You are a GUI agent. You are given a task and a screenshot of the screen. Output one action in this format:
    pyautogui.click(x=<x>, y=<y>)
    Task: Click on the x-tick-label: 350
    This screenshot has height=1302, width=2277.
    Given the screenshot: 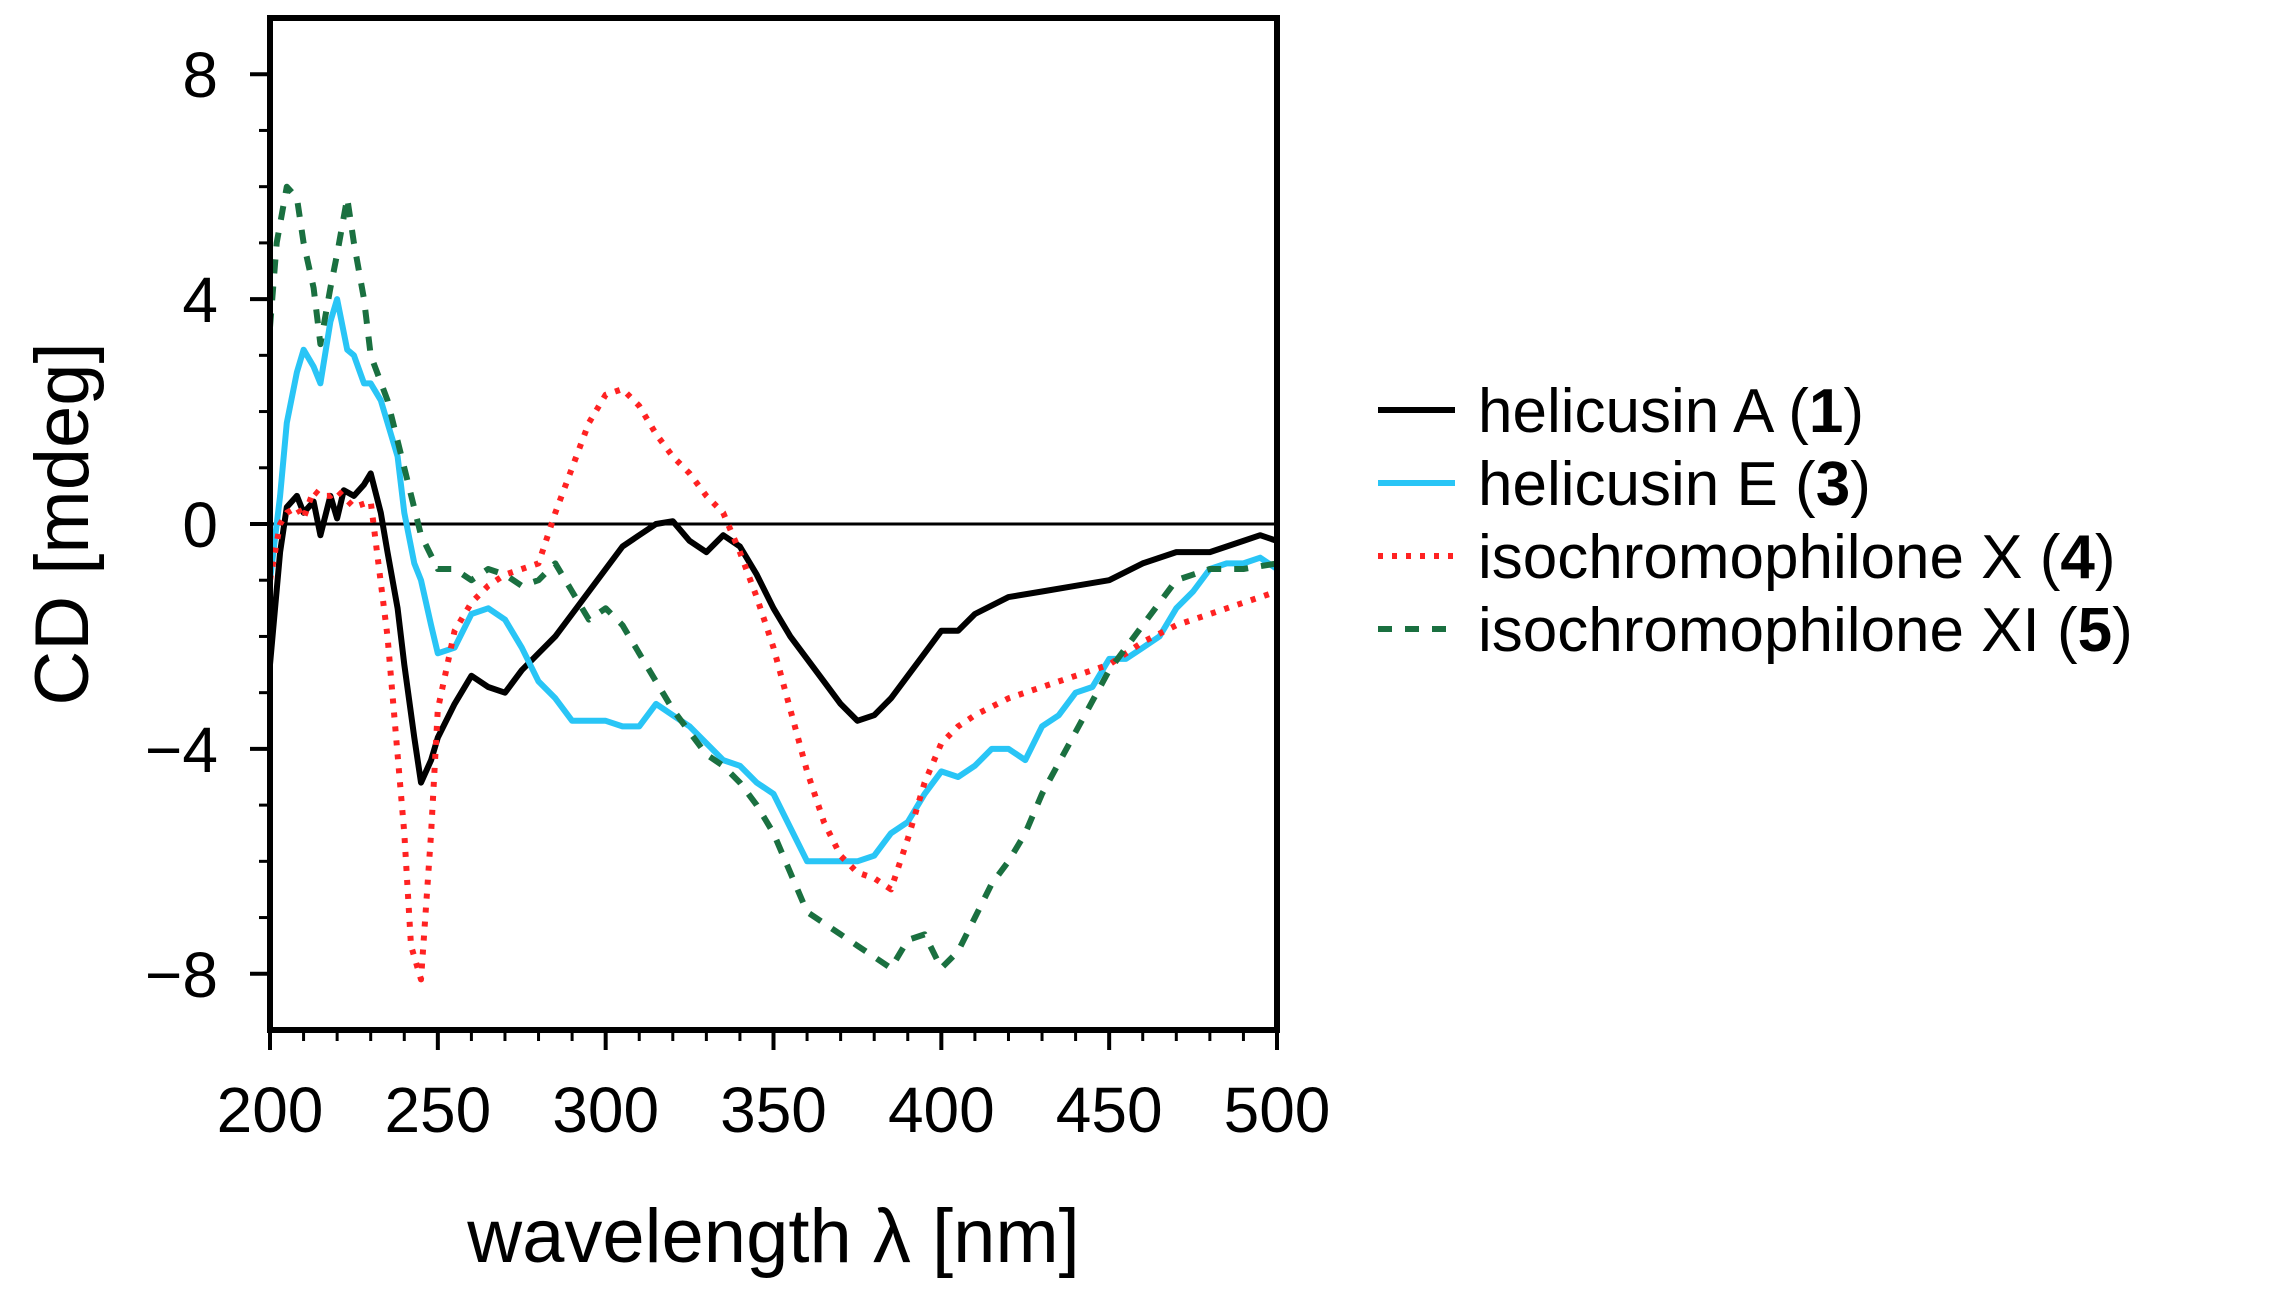 What is the action you would take?
    pyautogui.click(x=773, y=1110)
    